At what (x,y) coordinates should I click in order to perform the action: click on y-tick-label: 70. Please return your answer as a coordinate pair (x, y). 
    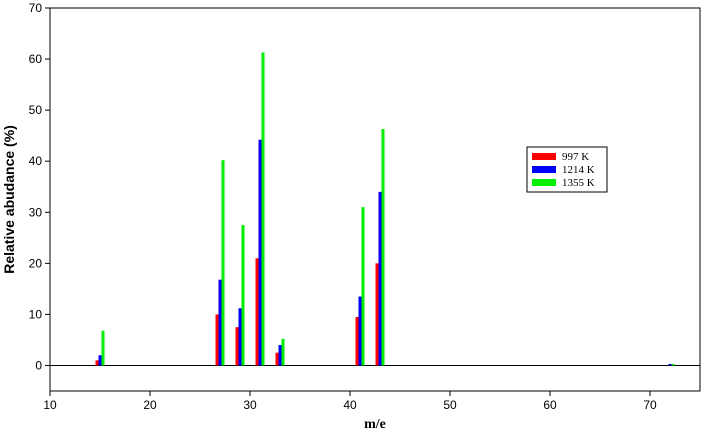
    Looking at the image, I should click on (36, 8).